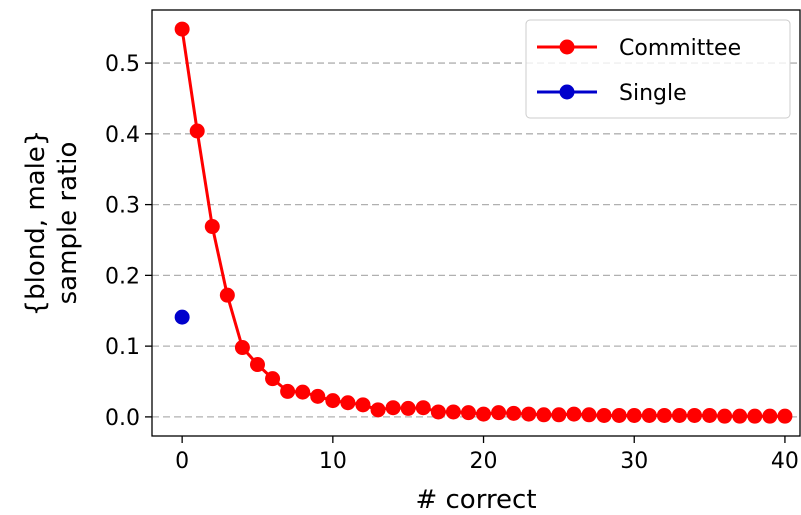  What do you see at coordinates (182, 461) in the screenshot?
I see `x-tick-label: 0` at bounding box center [182, 461].